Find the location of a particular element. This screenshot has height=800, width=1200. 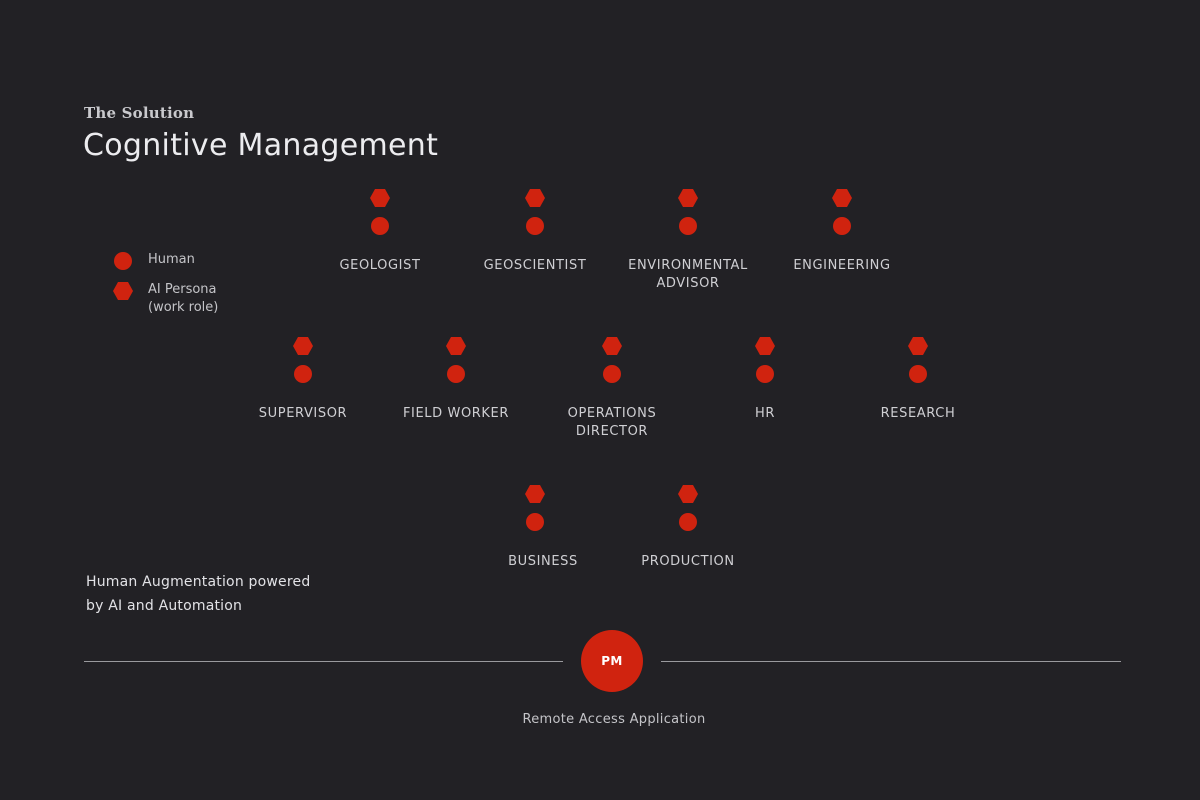

role-label: ENVIRONMENTAL ADVISOR is located at coordinates (688, 274).